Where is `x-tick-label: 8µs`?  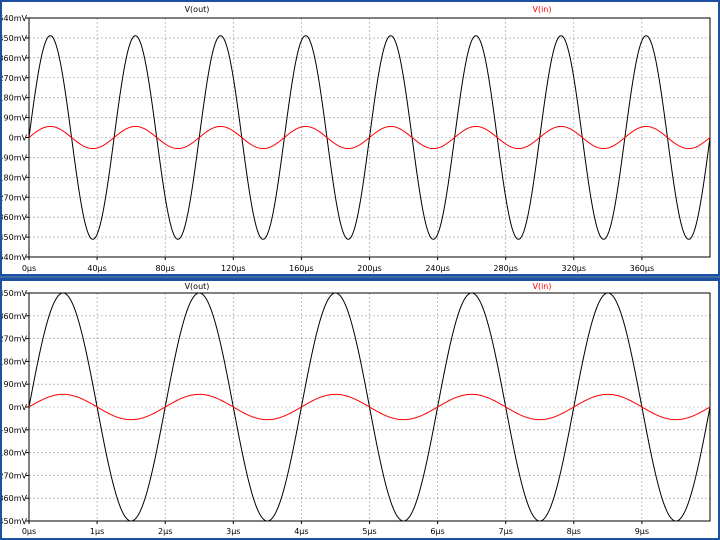
x-tick-label: 8µs is located at coordinates (574, 531).